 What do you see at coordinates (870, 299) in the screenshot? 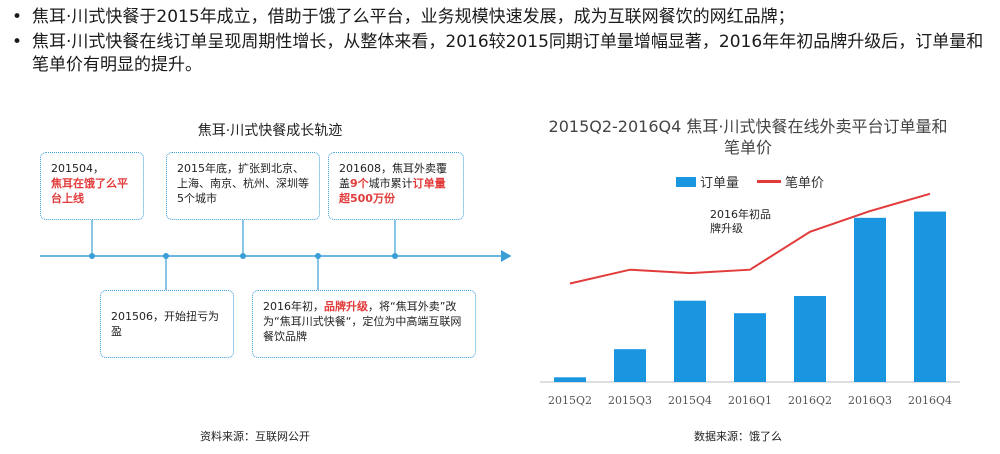
I see `bar-2016Q3` at bounding box center [870, 299].